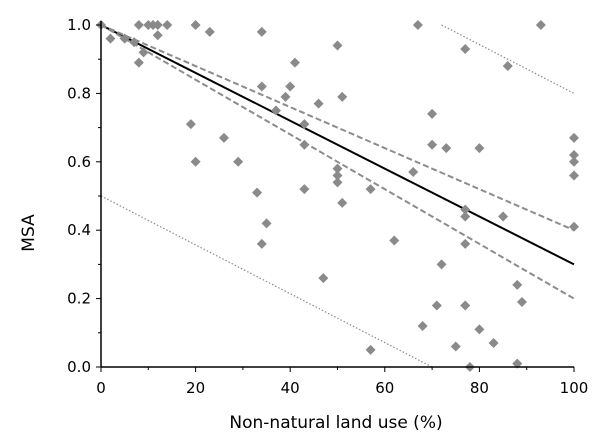 The width and height of the screenshot is (596, 435). Describe the element at coordinates (384, 388) in the screenshot. I see `x-tick-label: 60` at that location.